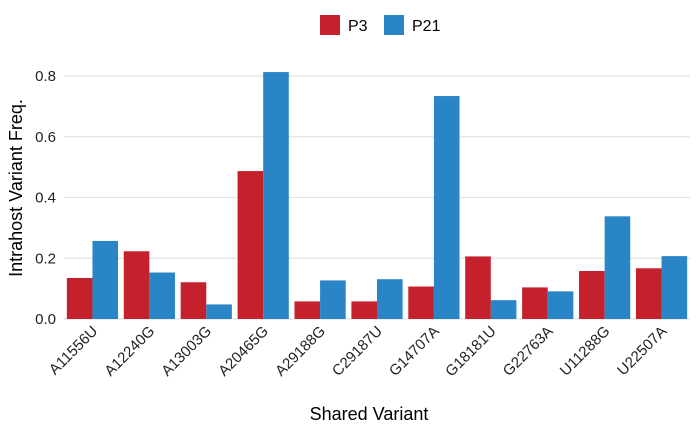  I want to click on bar-p21-g14707a, so click(446, 207).